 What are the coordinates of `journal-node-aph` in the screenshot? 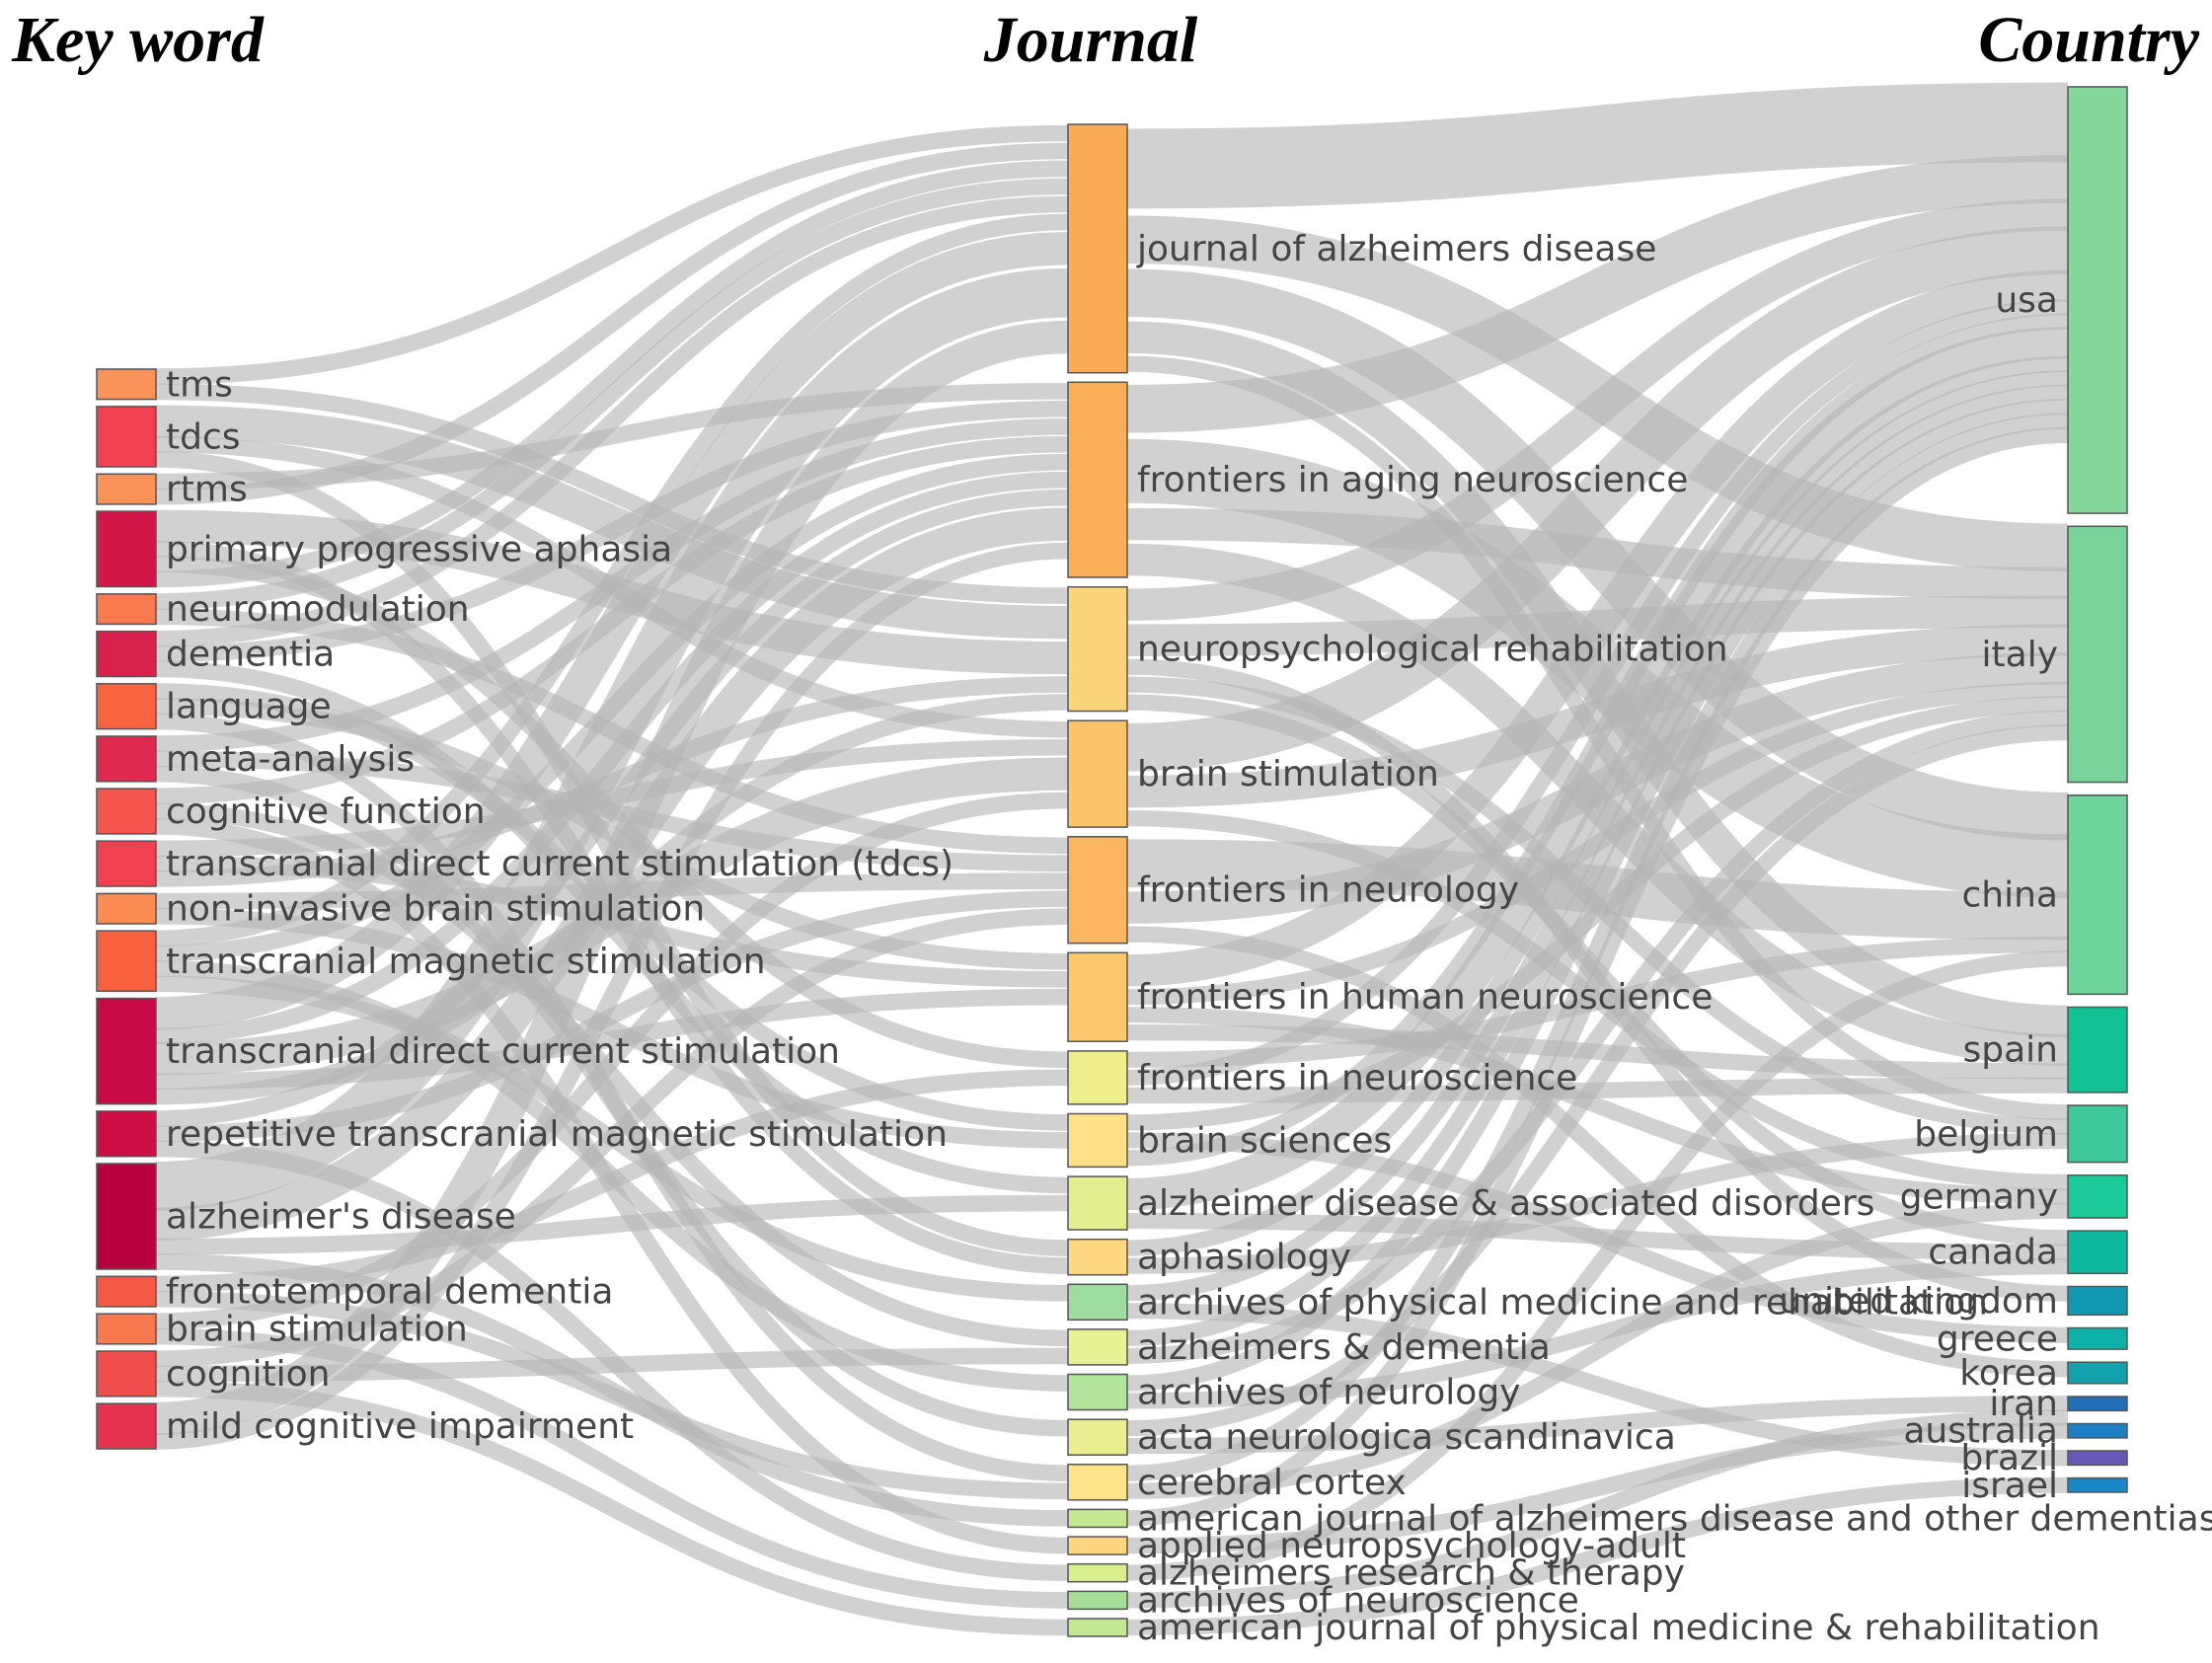 It's located at (1097, 1257).